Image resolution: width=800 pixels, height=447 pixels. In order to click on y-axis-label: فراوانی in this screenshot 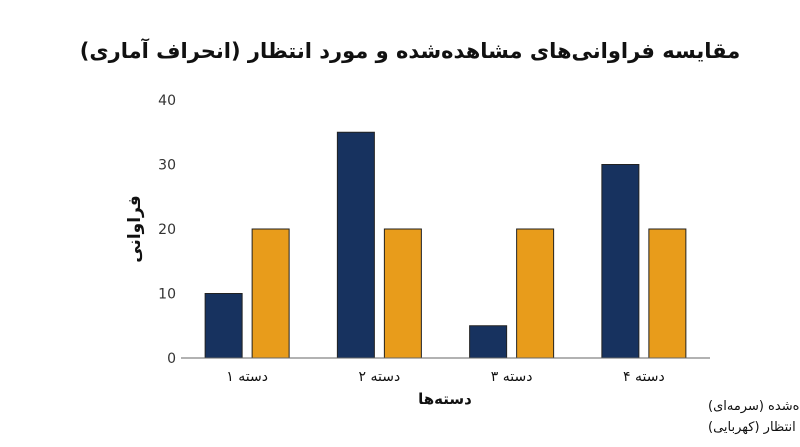, I will do `click(135, 229)`.